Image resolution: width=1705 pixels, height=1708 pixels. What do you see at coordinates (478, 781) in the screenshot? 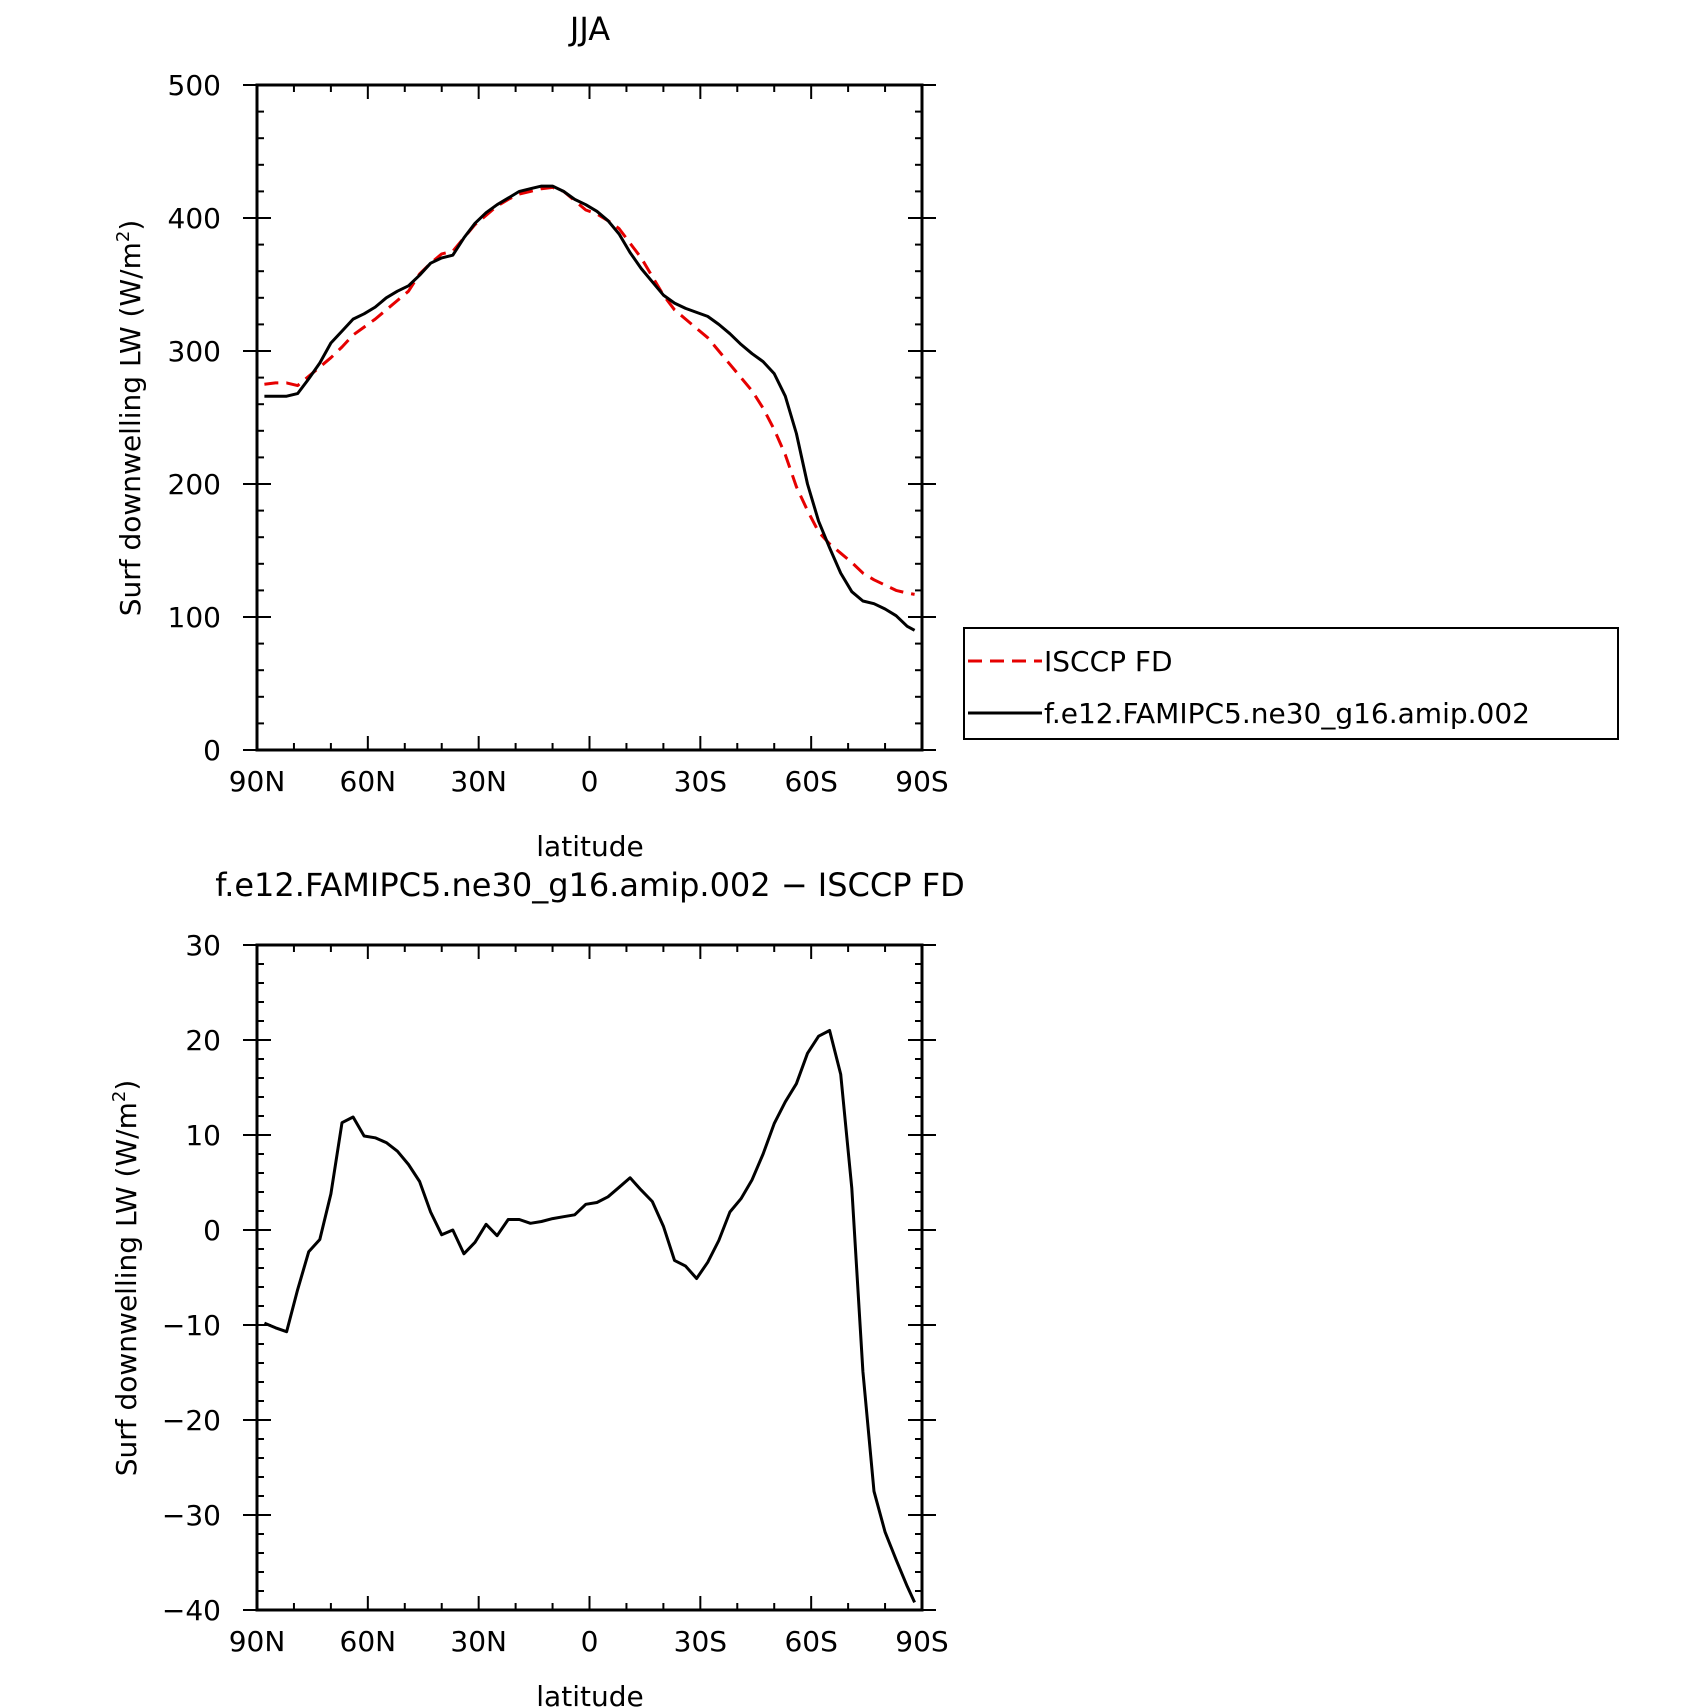
I see `top-x-tick-label: 30N` at bounding box center [478, 781].